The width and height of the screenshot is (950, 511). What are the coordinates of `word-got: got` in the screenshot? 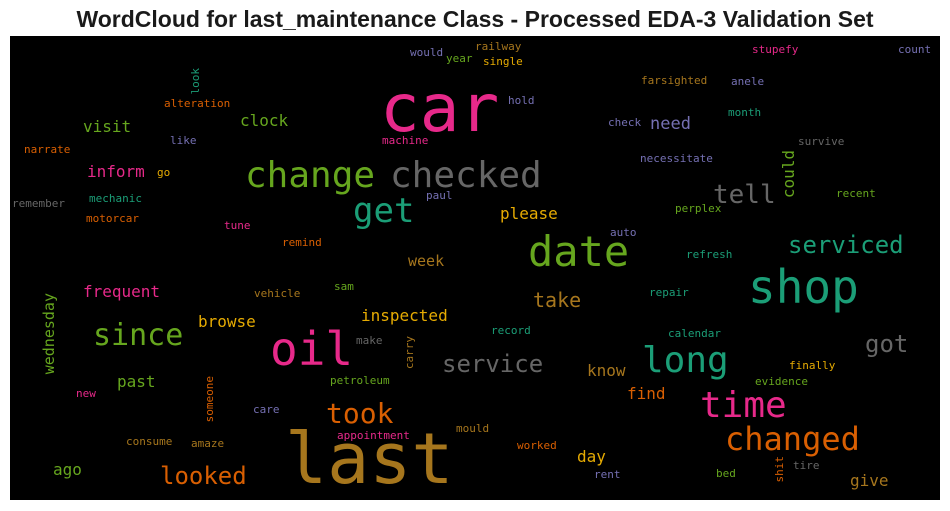 It's located at (887, 344).